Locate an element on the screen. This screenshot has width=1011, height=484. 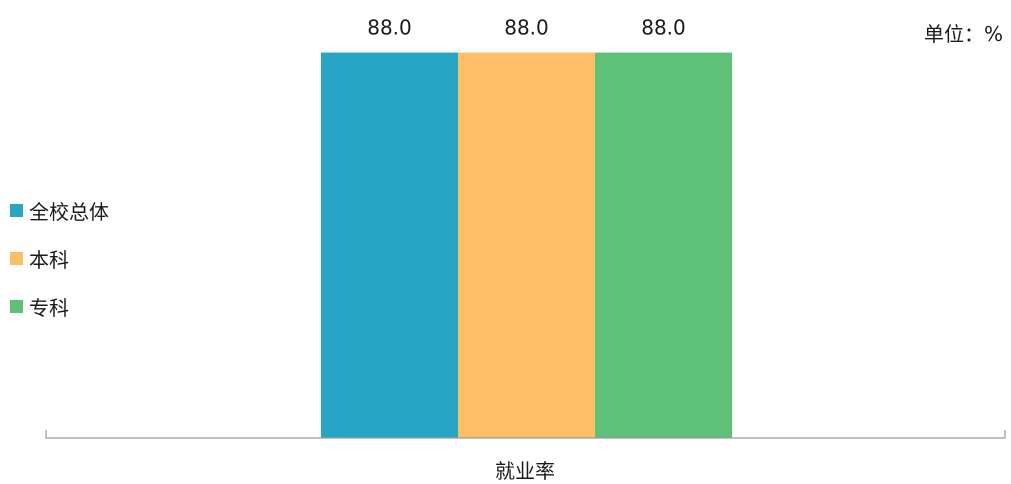
x-axis-line is located at coordinates (525, 434).